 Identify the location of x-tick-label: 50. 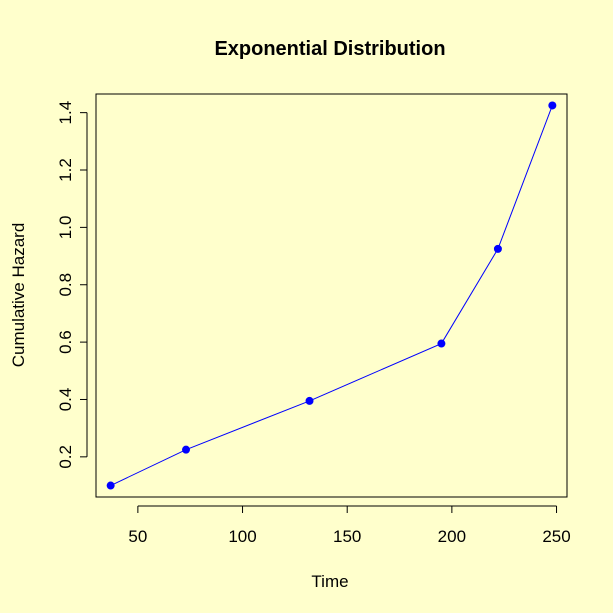
(137, 536).